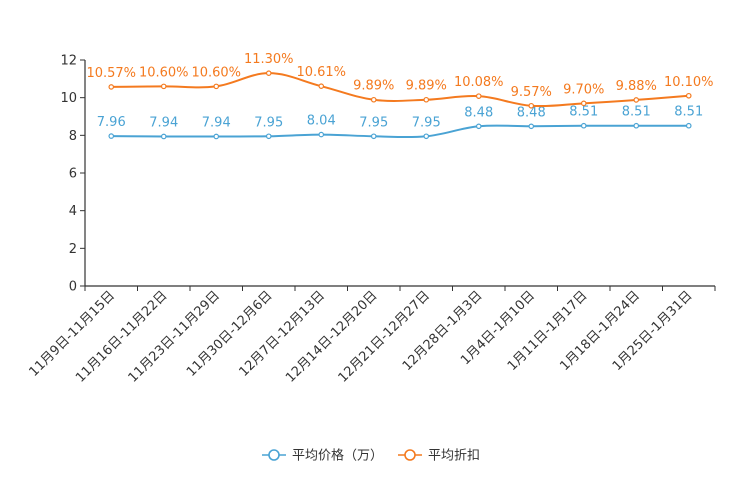  Describe the element at coordinates (454, 456) in the screenshot. I see `legend-label: 平均折扣` at that location.